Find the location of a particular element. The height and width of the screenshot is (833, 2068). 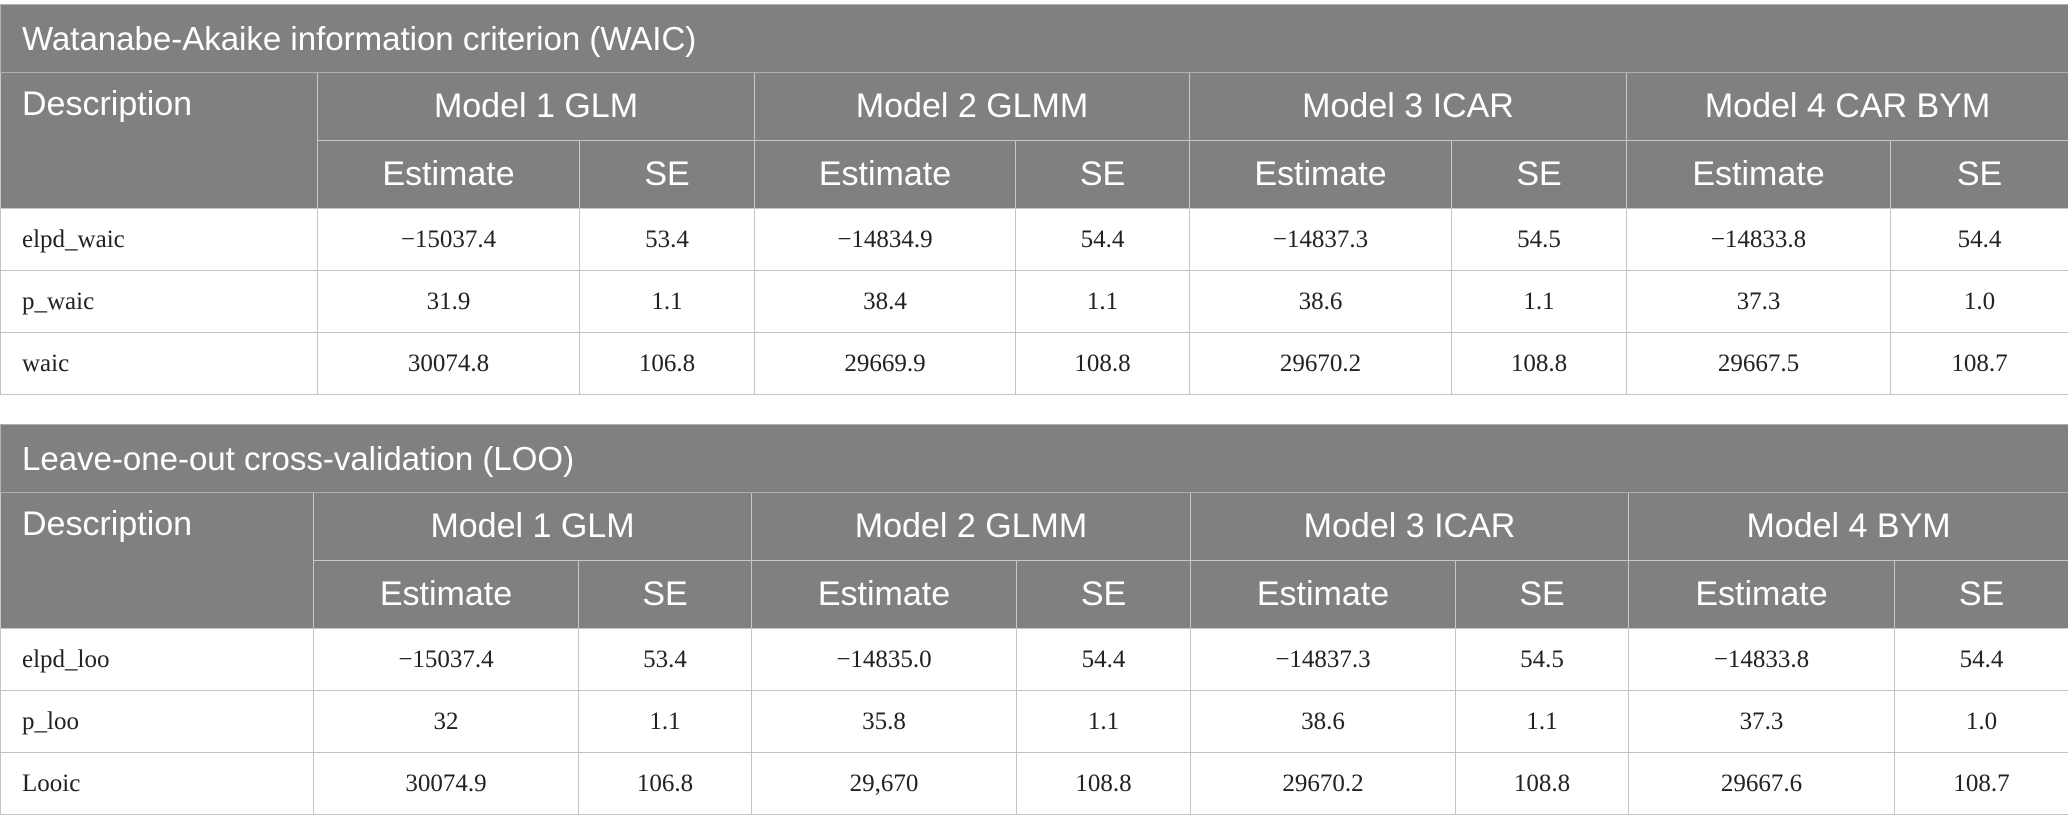

data-row: p_loo 32 1.1 35.8 1.1 38.6 1.1 37.3 1.0 is located at coordinates (1034, 721).